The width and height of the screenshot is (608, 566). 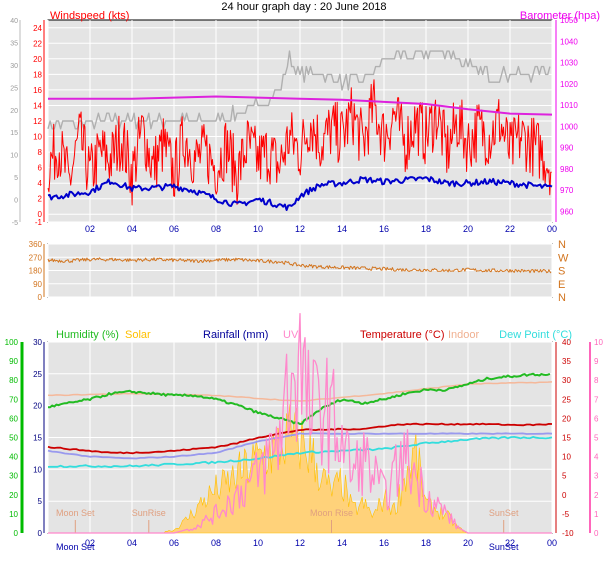 What do you see at coordinates (75, 513) in the screenshot?
I see `sun-moon-label: Moon Set` at bounding box center [75, 513].